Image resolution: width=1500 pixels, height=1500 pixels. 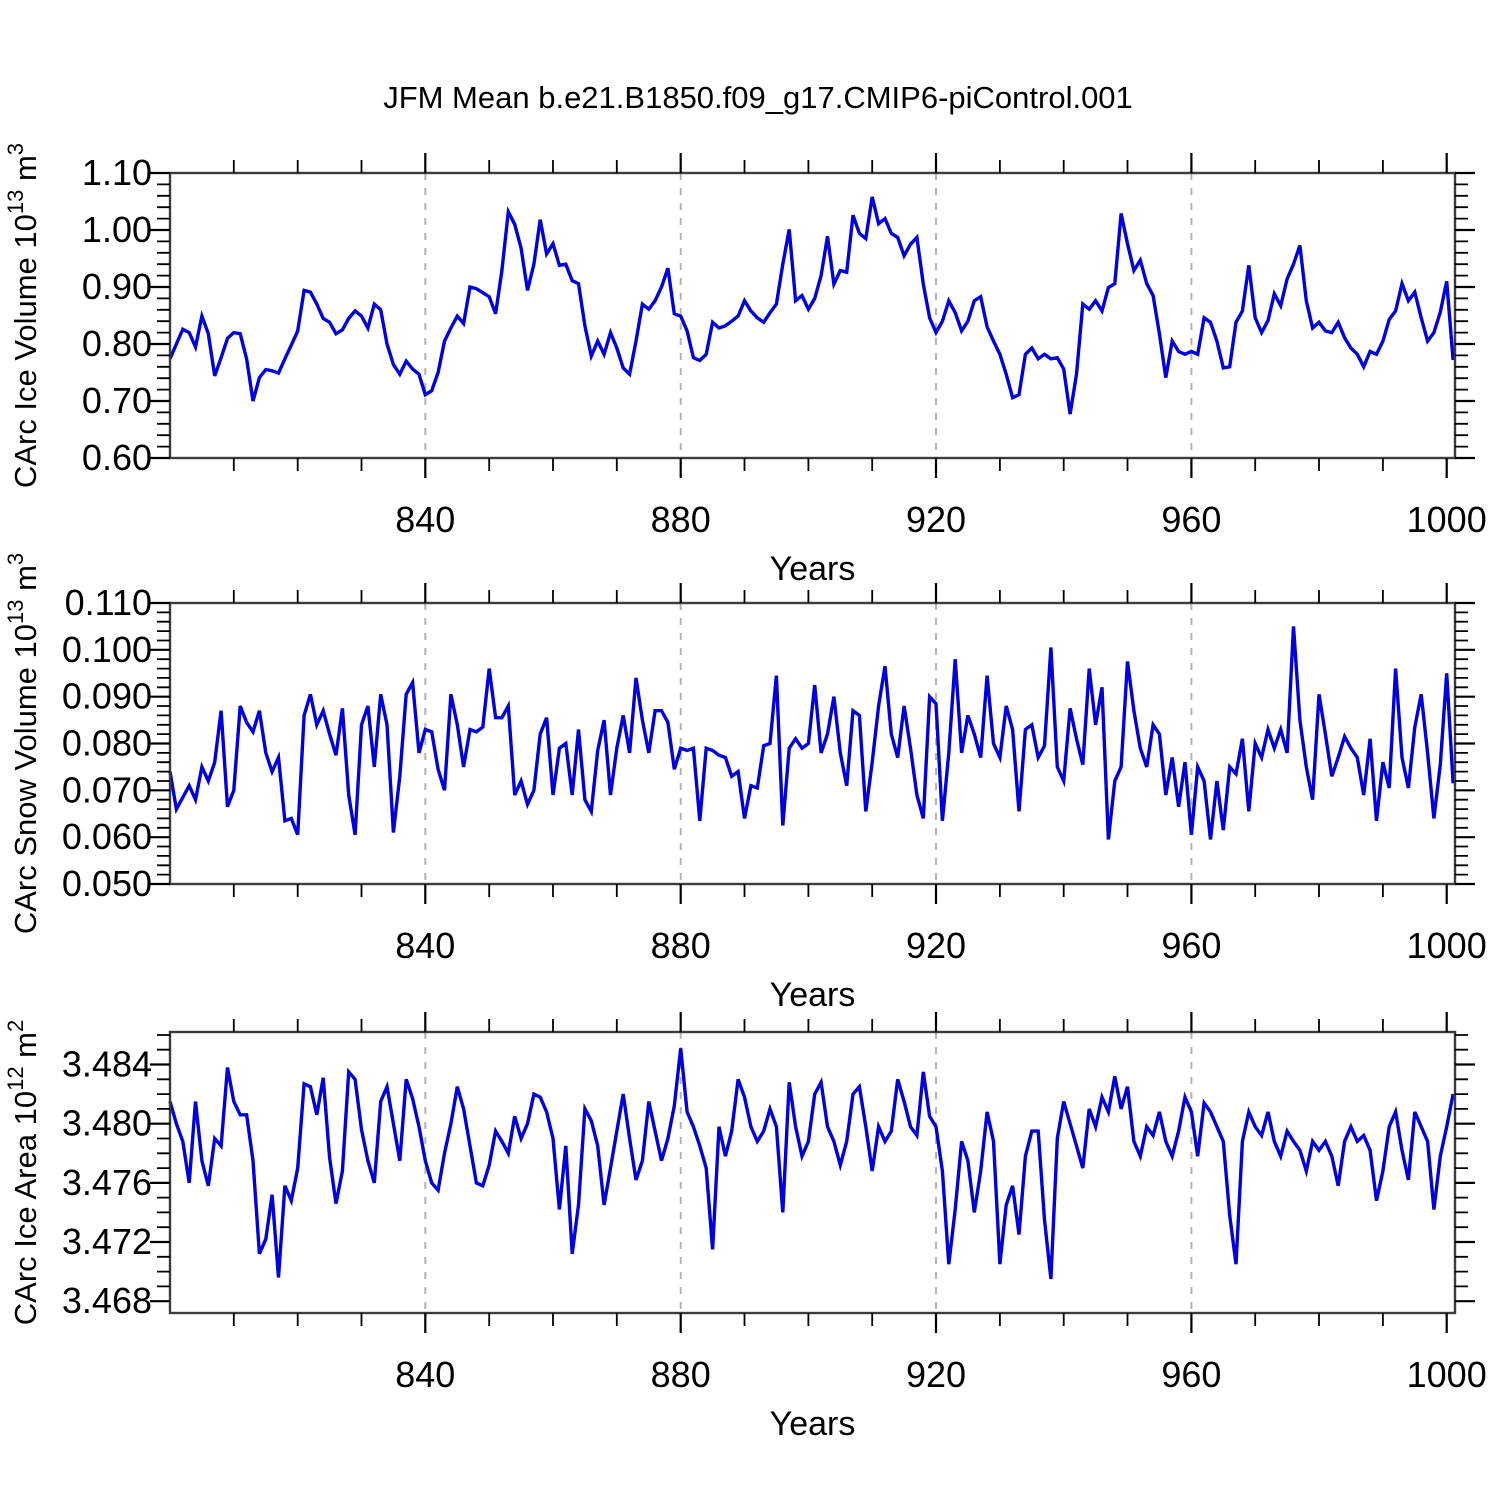 I want to click on y-tick-label: 0.70, so click(x=117, y=400).